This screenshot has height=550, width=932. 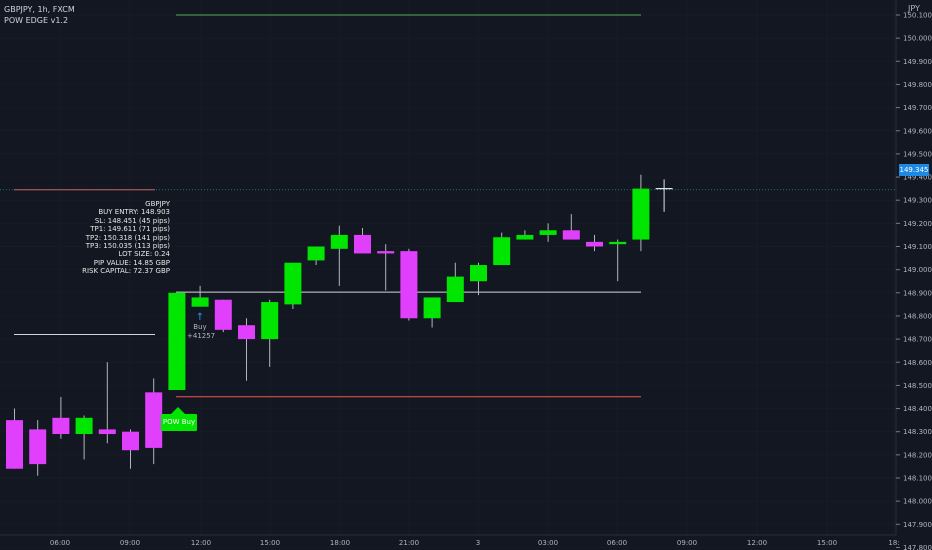 I want to click on info-line: RISK CAPITAL: 72.37 GBP, so click(x=126, y=271).